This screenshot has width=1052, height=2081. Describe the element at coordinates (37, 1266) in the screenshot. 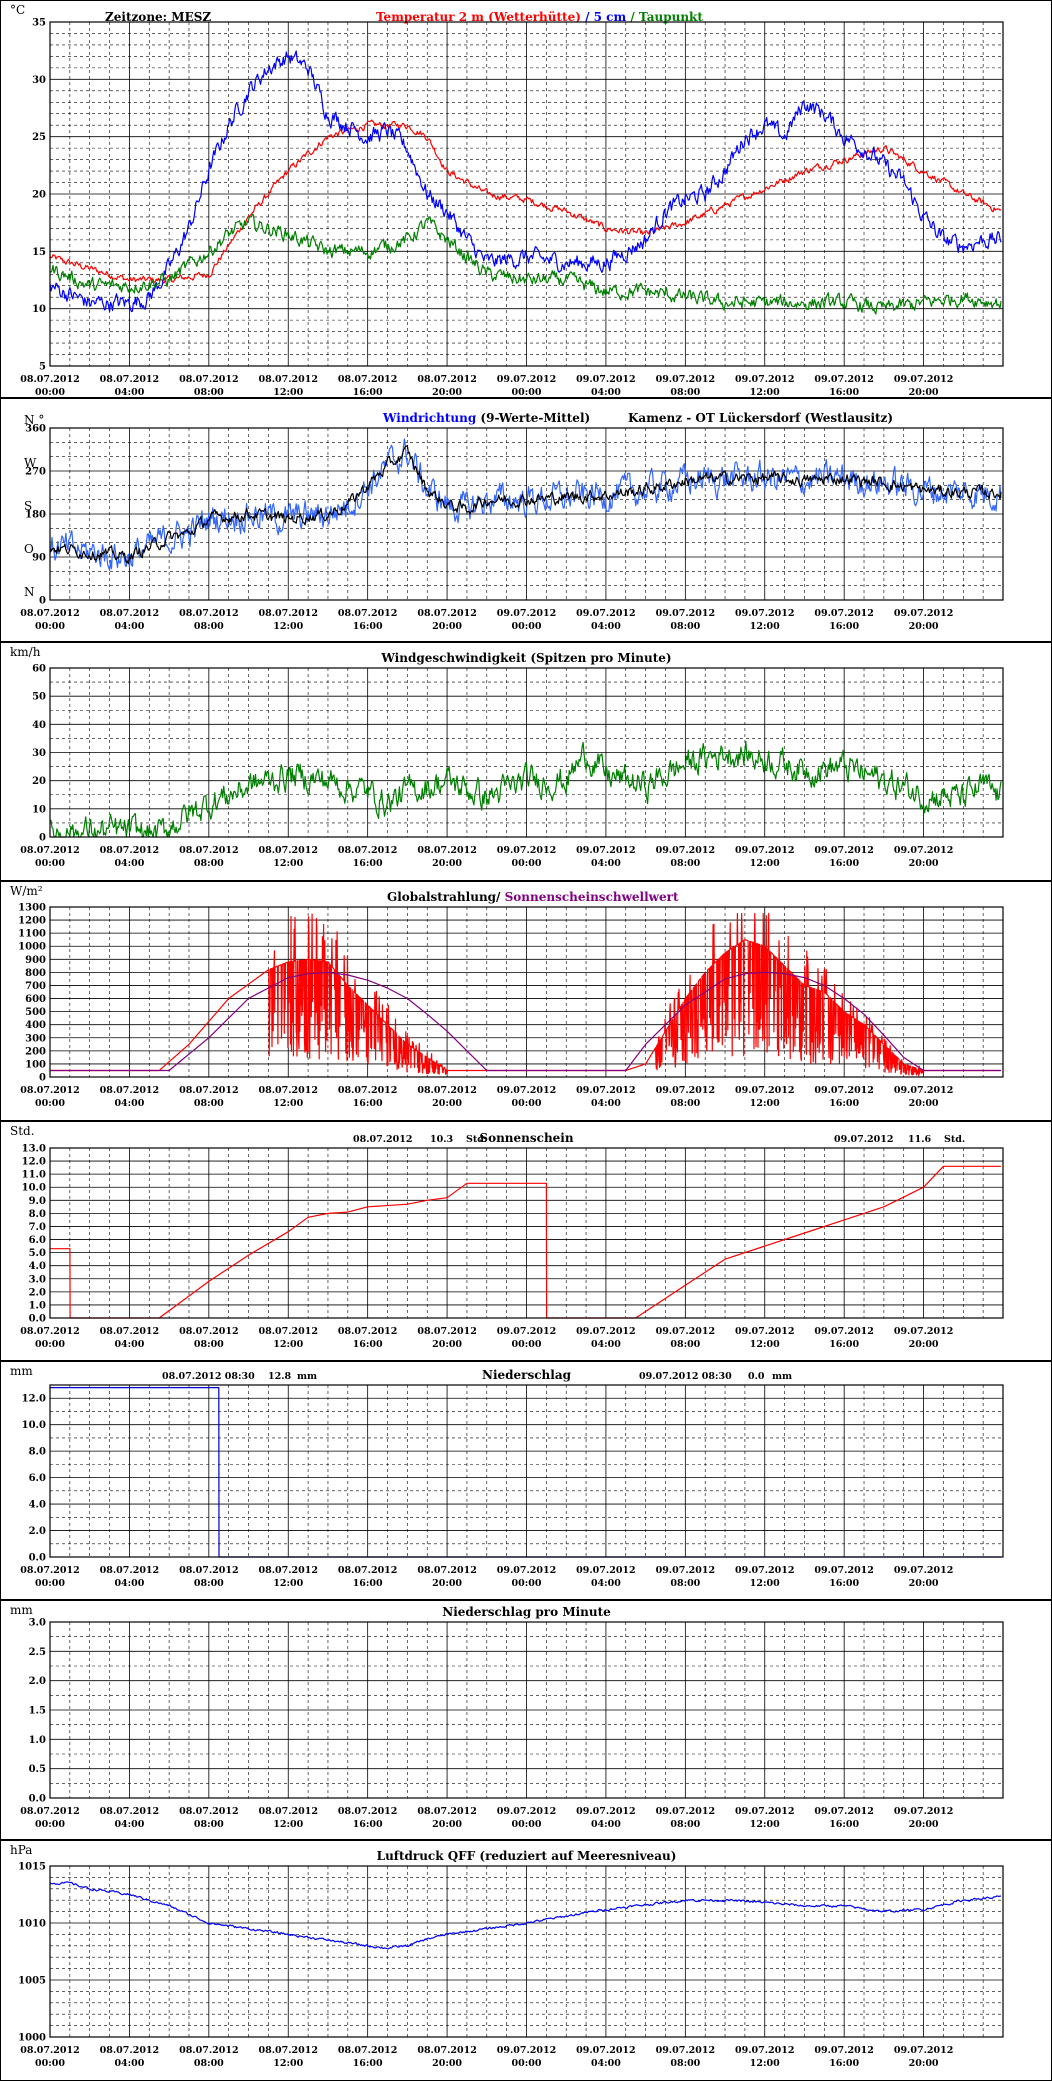

I see `y-tick-label: 4.0` at that location.